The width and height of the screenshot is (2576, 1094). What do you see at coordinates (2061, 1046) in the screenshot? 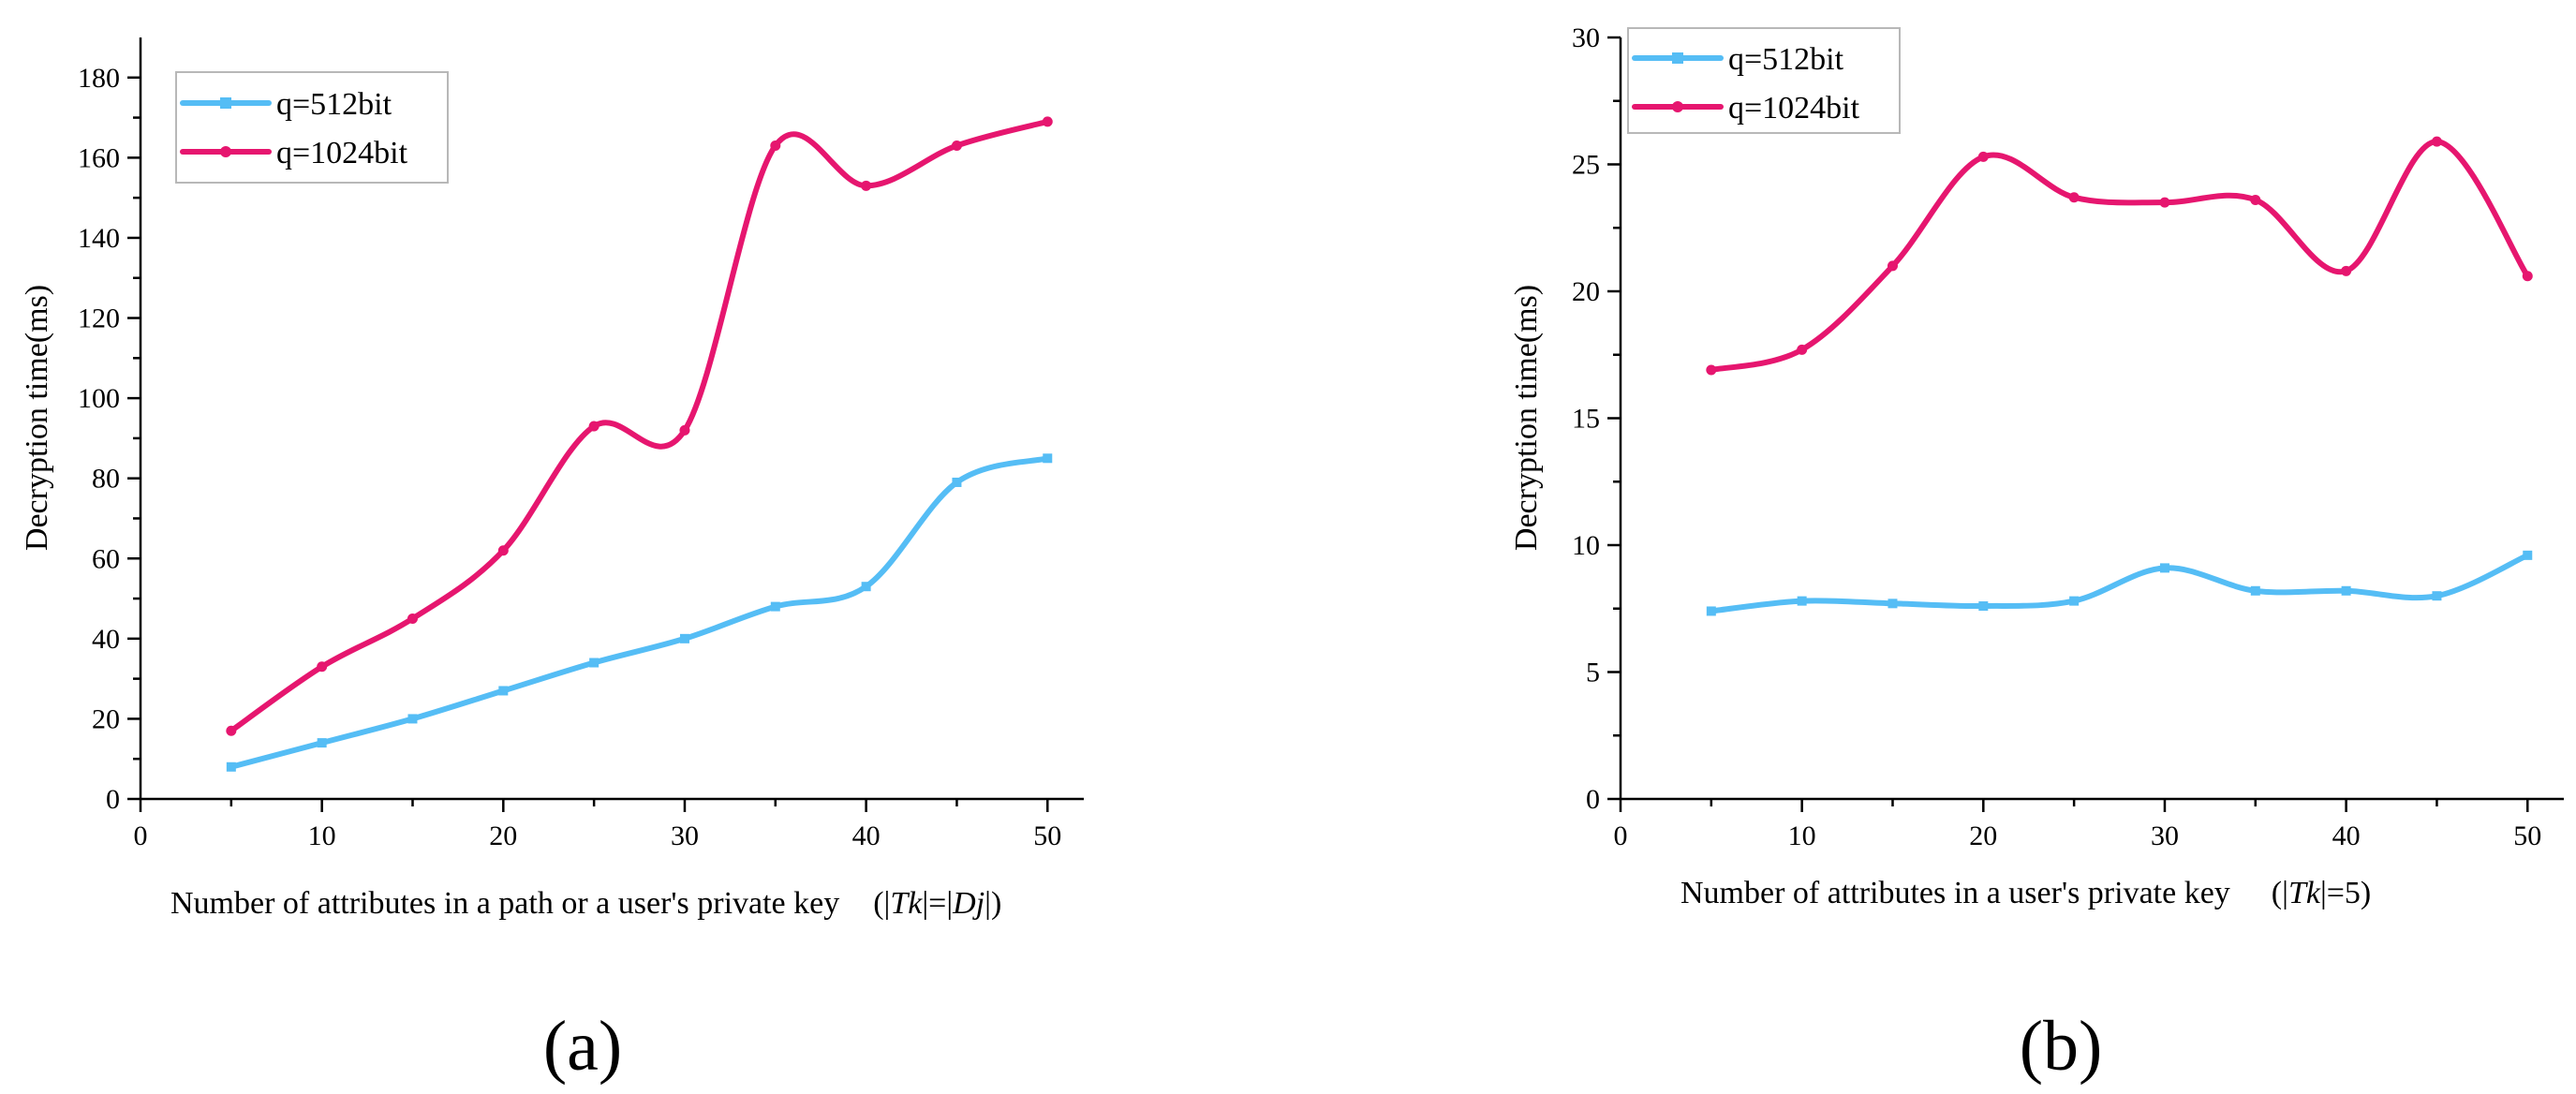
I see `panel-label-b: (b)` at bounding box center [2061, 1046].